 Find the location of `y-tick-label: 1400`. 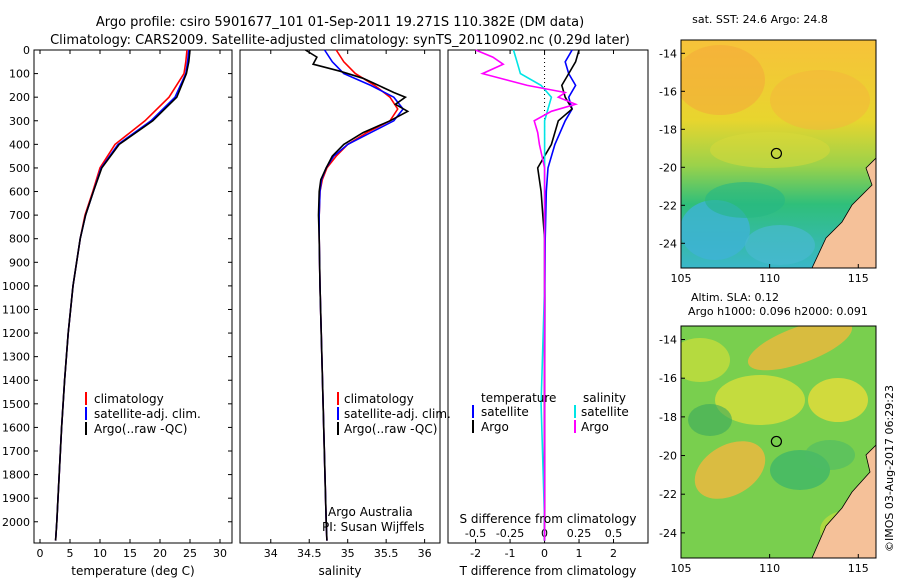

y-tick-label: 1400 is located at coordinates (16, 380).